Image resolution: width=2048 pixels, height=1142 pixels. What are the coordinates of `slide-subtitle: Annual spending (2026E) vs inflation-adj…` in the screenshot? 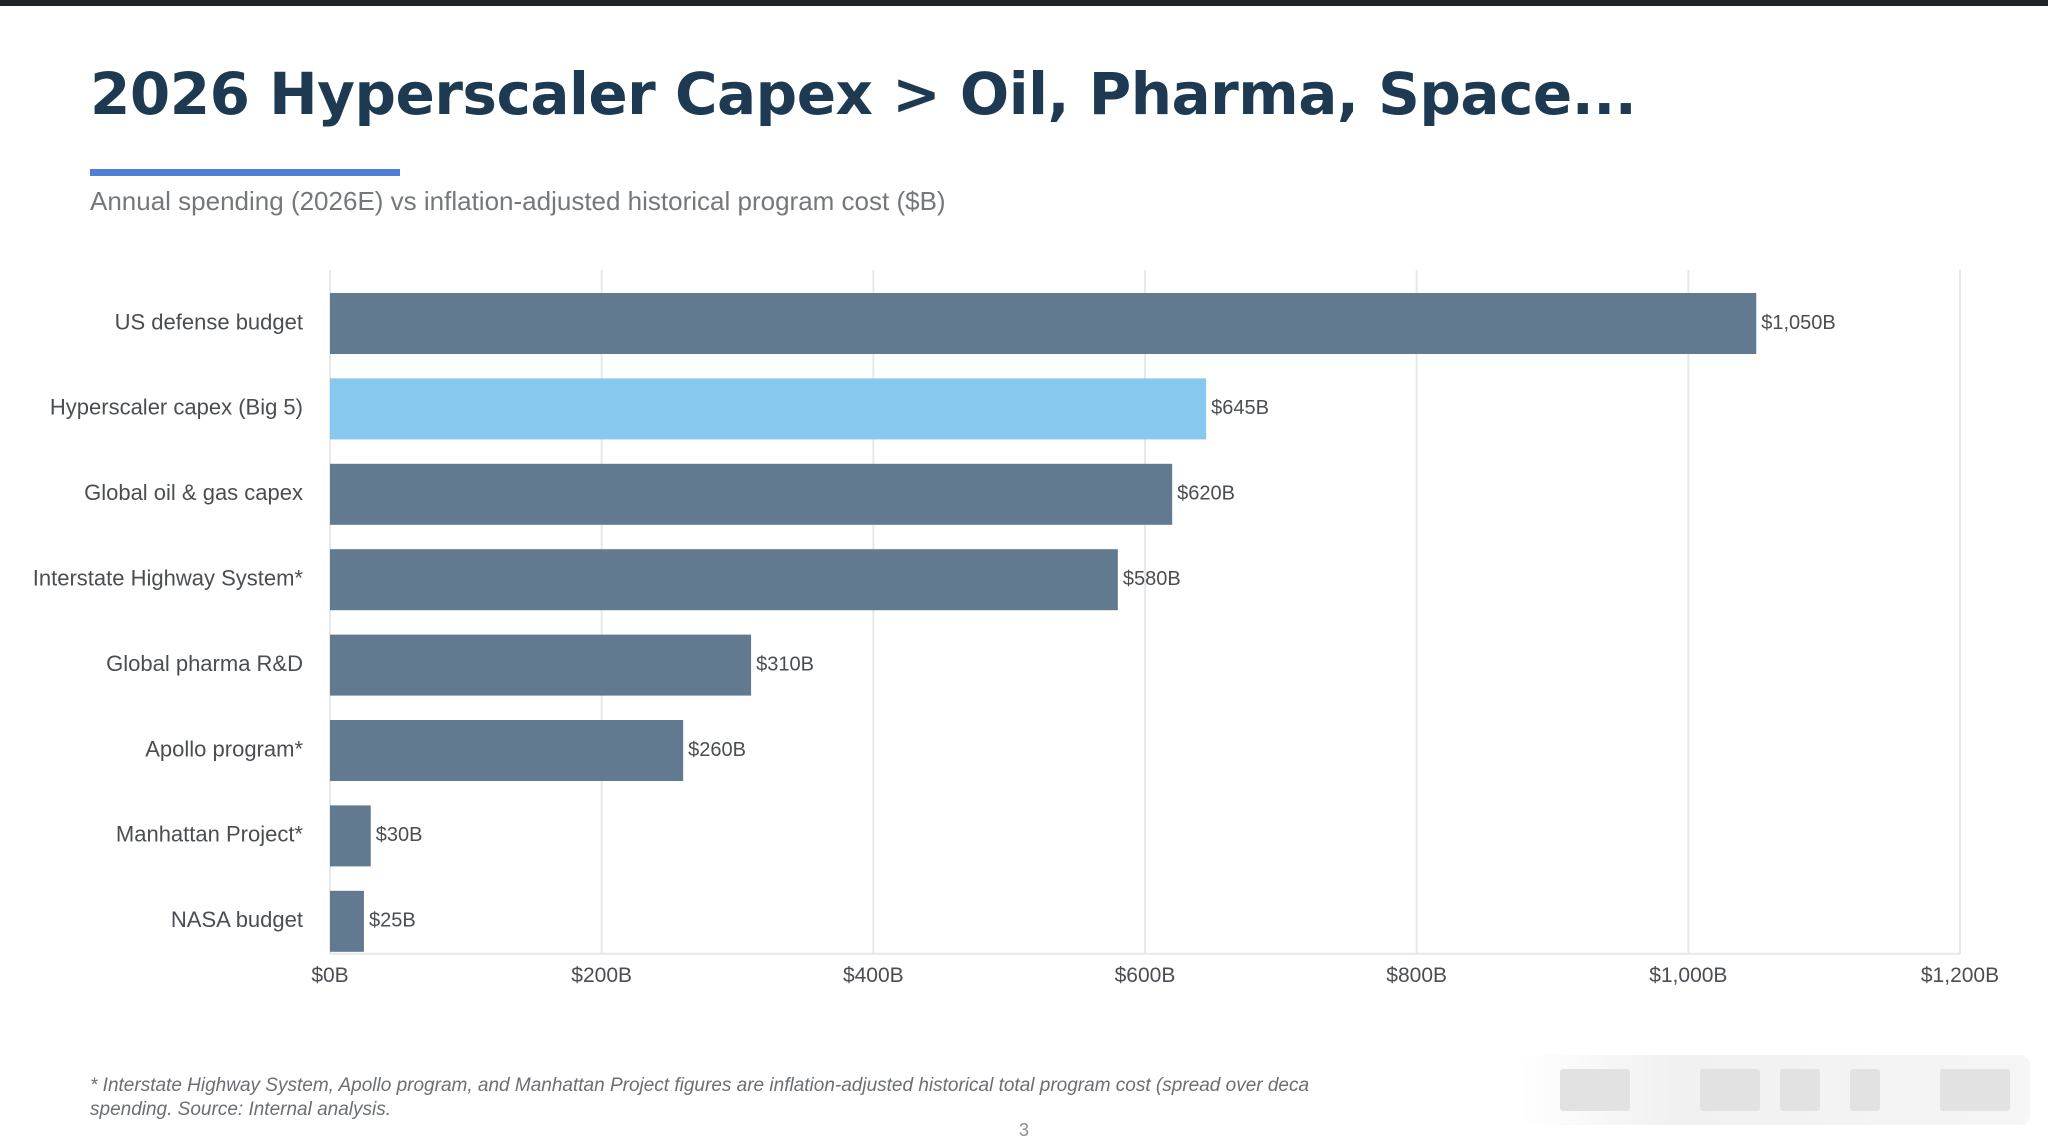 It's located at (518, 201).